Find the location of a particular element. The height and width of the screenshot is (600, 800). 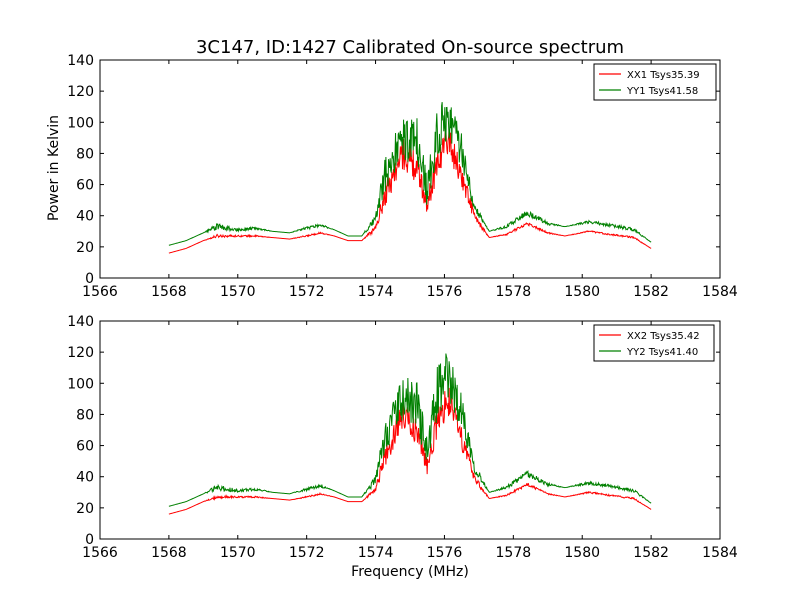

legend: XX2 Tsys35.42 YY2 Tsys41.40 is located at coordinates (654, 343).